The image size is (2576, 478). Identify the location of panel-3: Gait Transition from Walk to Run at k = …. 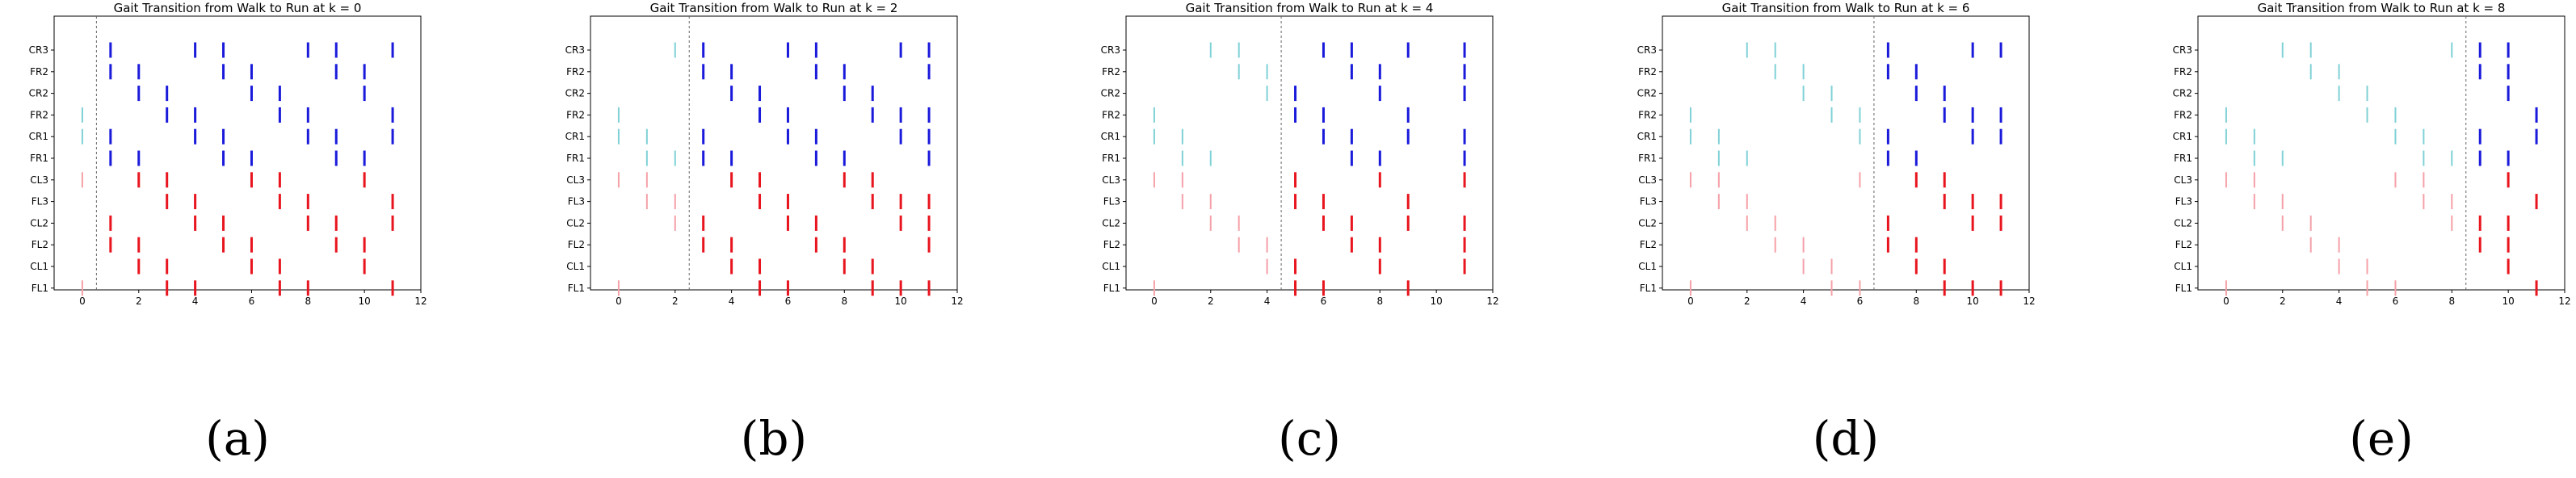
(1300, 154).